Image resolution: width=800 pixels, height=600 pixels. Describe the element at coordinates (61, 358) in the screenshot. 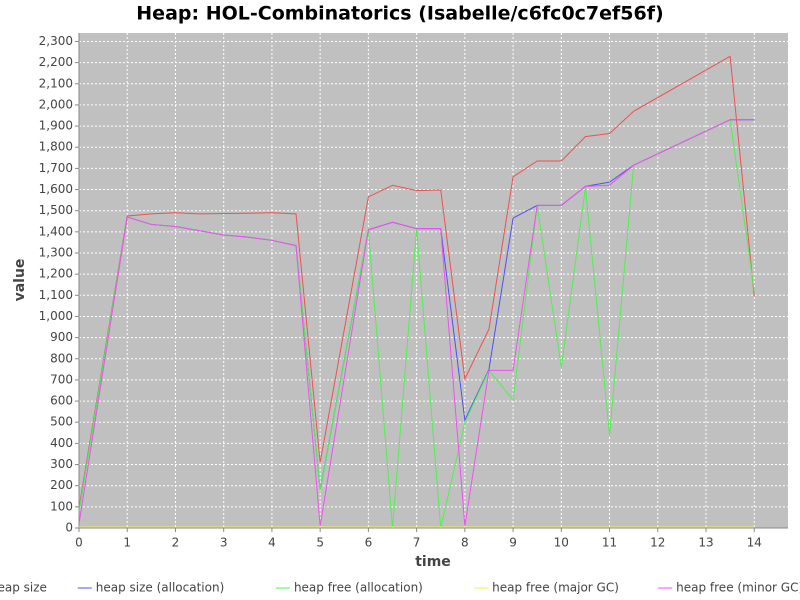

I see `y-tick-label: 800` at that location.